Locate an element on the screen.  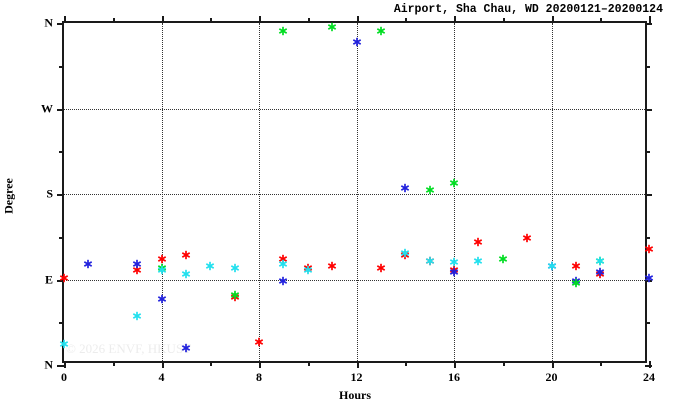
x-tick-label: 24 is located at coordinates (649, 377).